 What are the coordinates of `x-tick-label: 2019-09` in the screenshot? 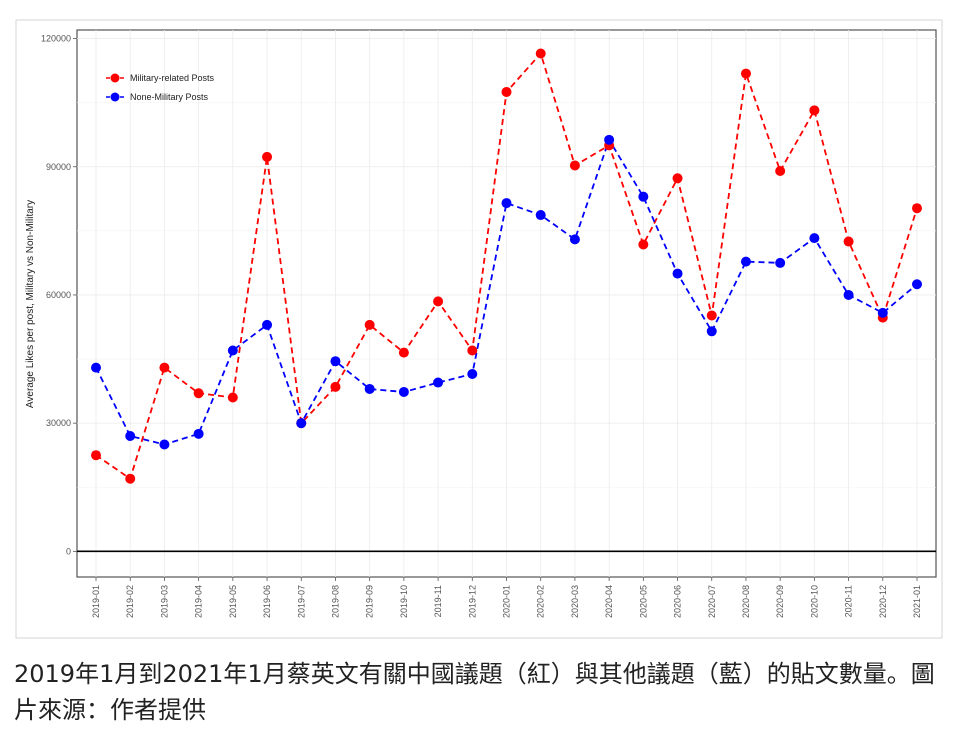 It's located at (370, 601).